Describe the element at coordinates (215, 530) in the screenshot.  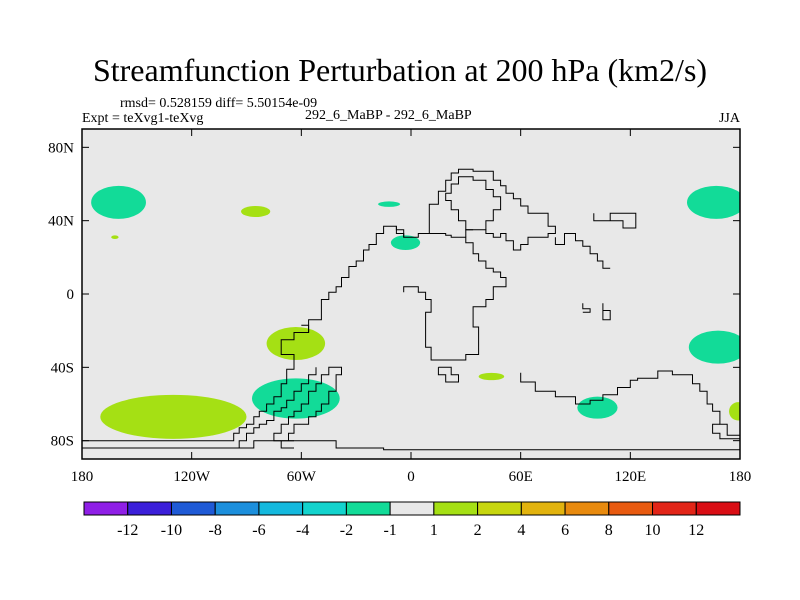
I see `colorbar-label: -8` at that location.